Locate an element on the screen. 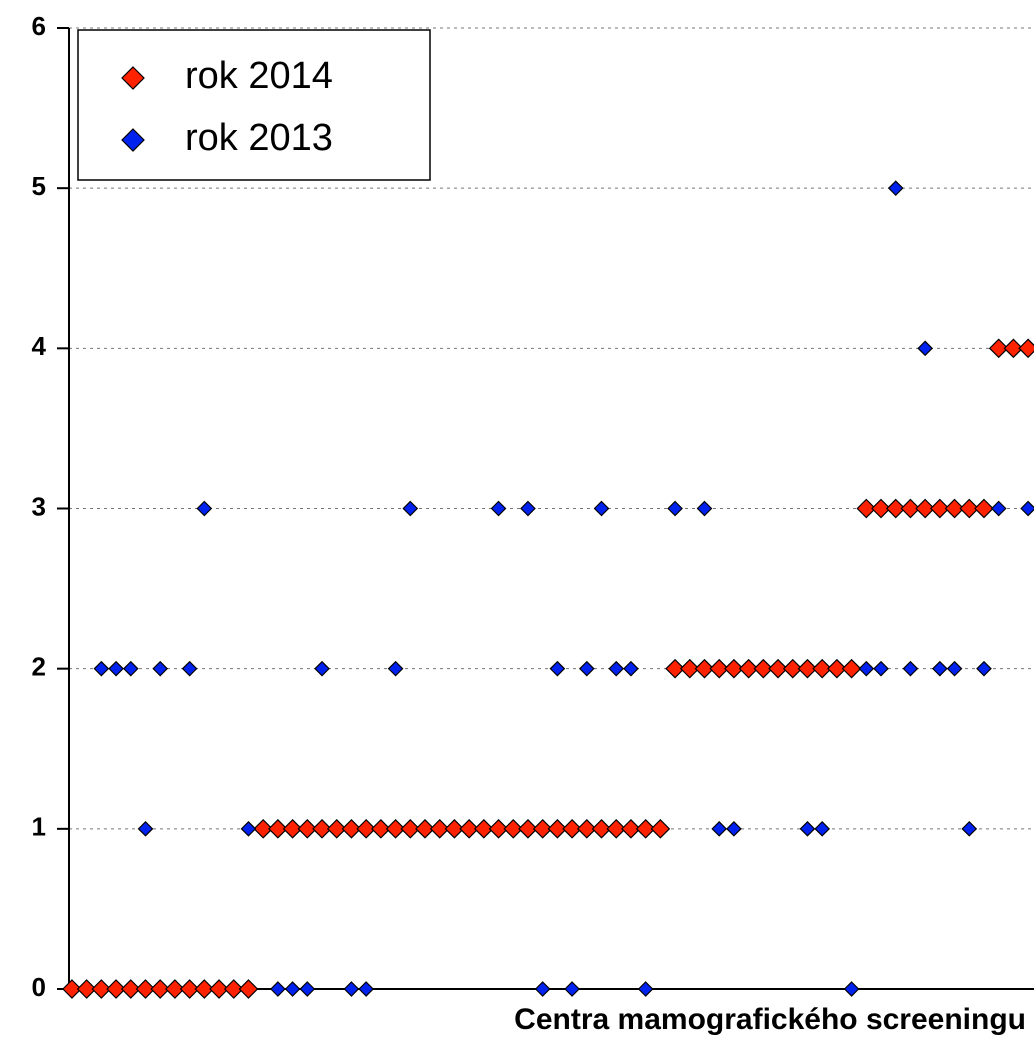  y-tick-label: 2 is located at coordinates (39, 667).